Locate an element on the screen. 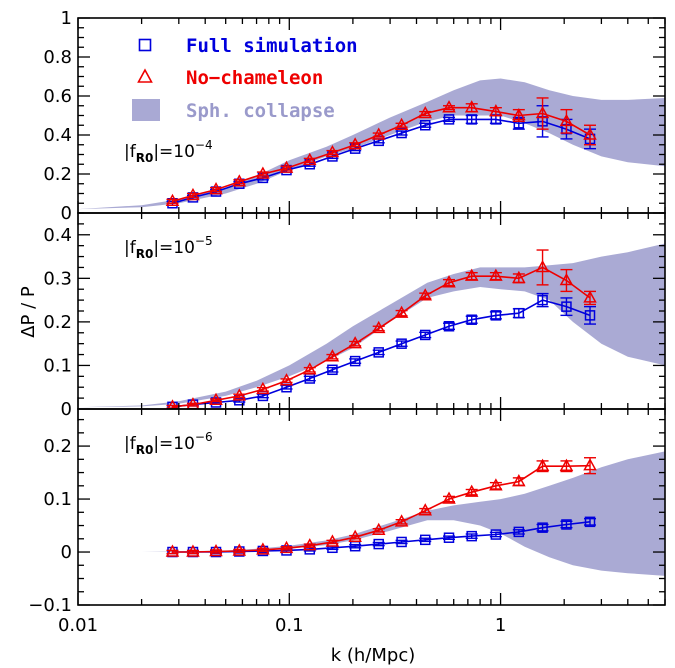 The width and height of the screenshot is (675, 668). legend-label-sph-collapse: Sph. collapse is located at coordinates (260, 111).